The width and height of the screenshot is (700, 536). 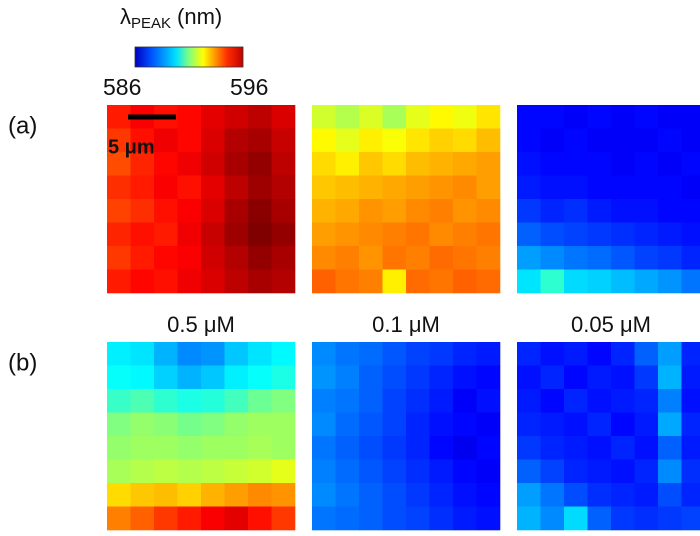 What do you see at coordinates (22, 362) in the screenshot?
I see `panel-label: (b)` at bounding box center [22, 362].